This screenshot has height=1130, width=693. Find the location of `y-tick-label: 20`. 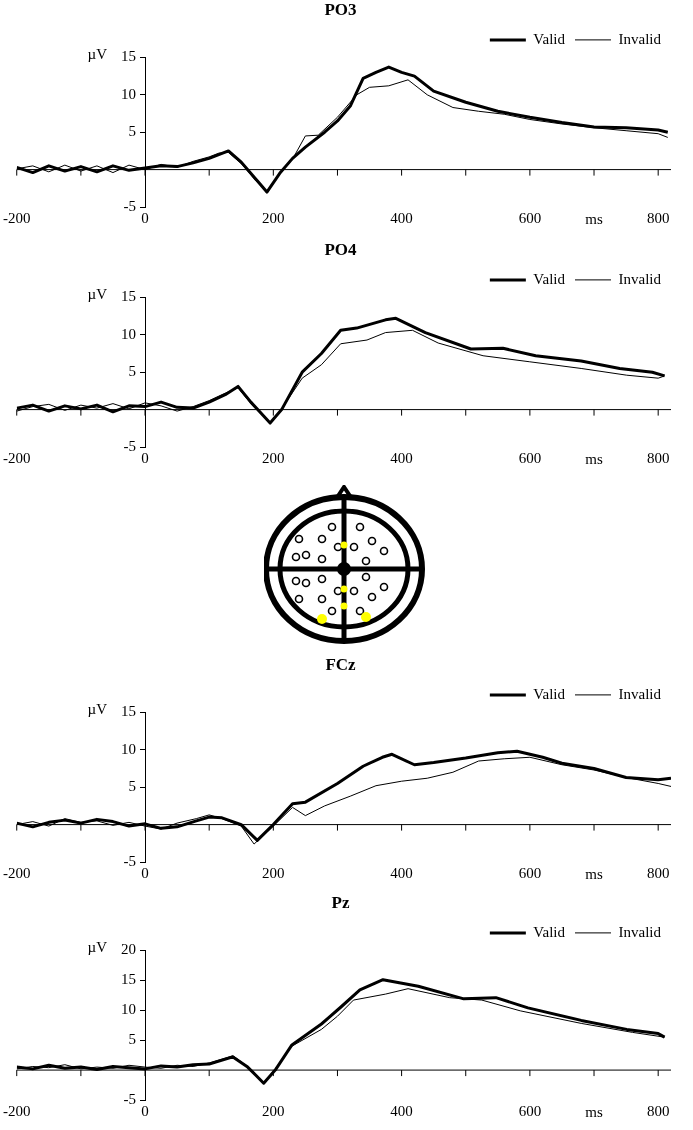

y-tick-label: 20 is located at coordinates (129, 949).